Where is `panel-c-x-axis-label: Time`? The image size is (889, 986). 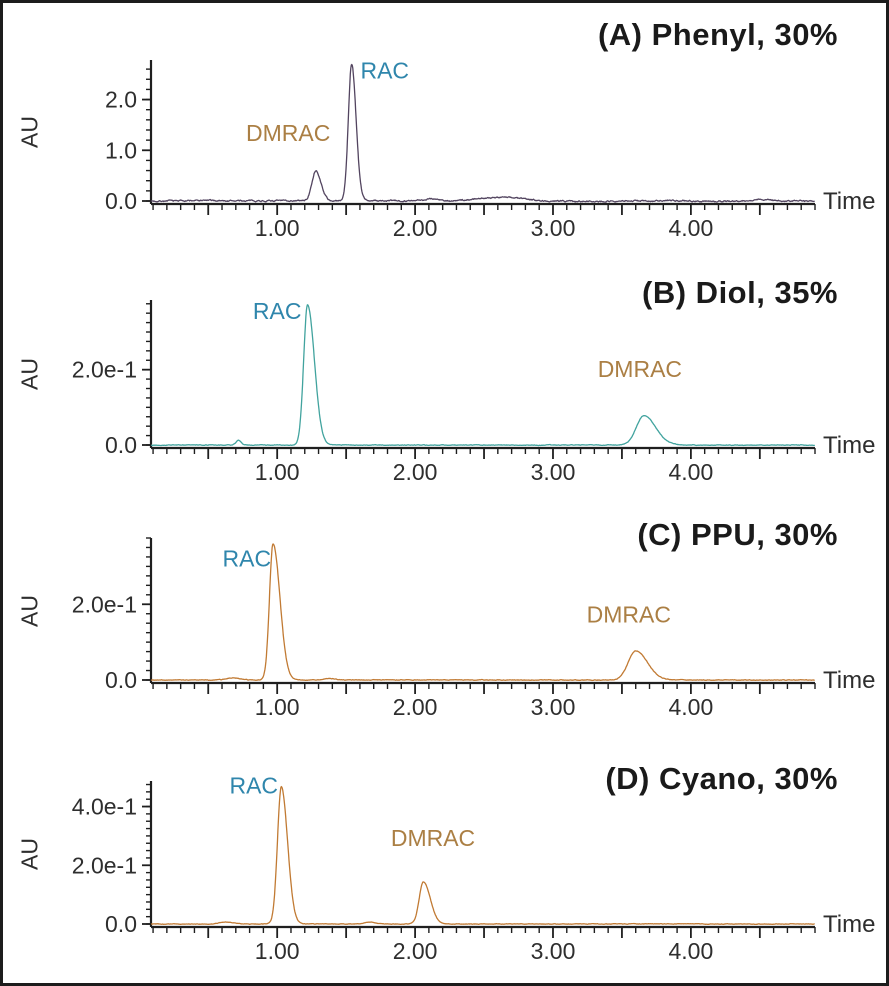 panel-c-x-axis-label: Time is located at coordinates (849, 680).